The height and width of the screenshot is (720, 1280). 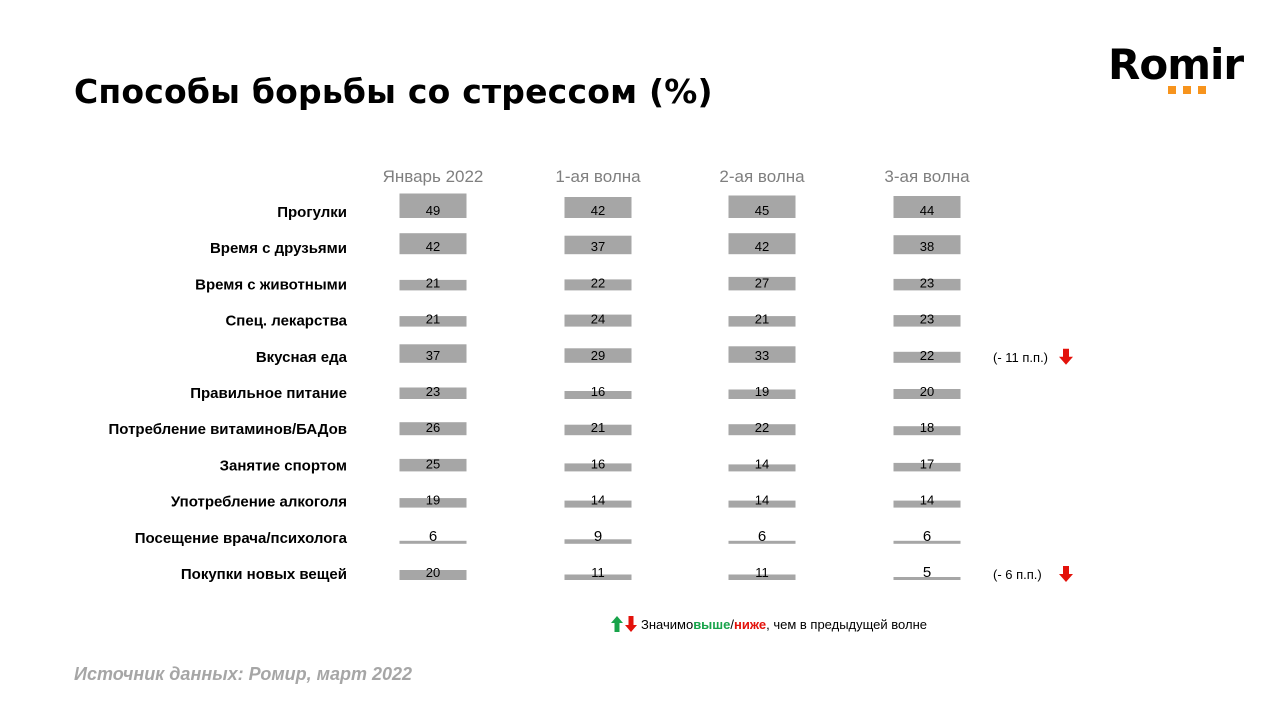 What do you see at coordinates (1198, 90) in the screenshot?
I see `logo-dots` at bounding box center [1198, 90].